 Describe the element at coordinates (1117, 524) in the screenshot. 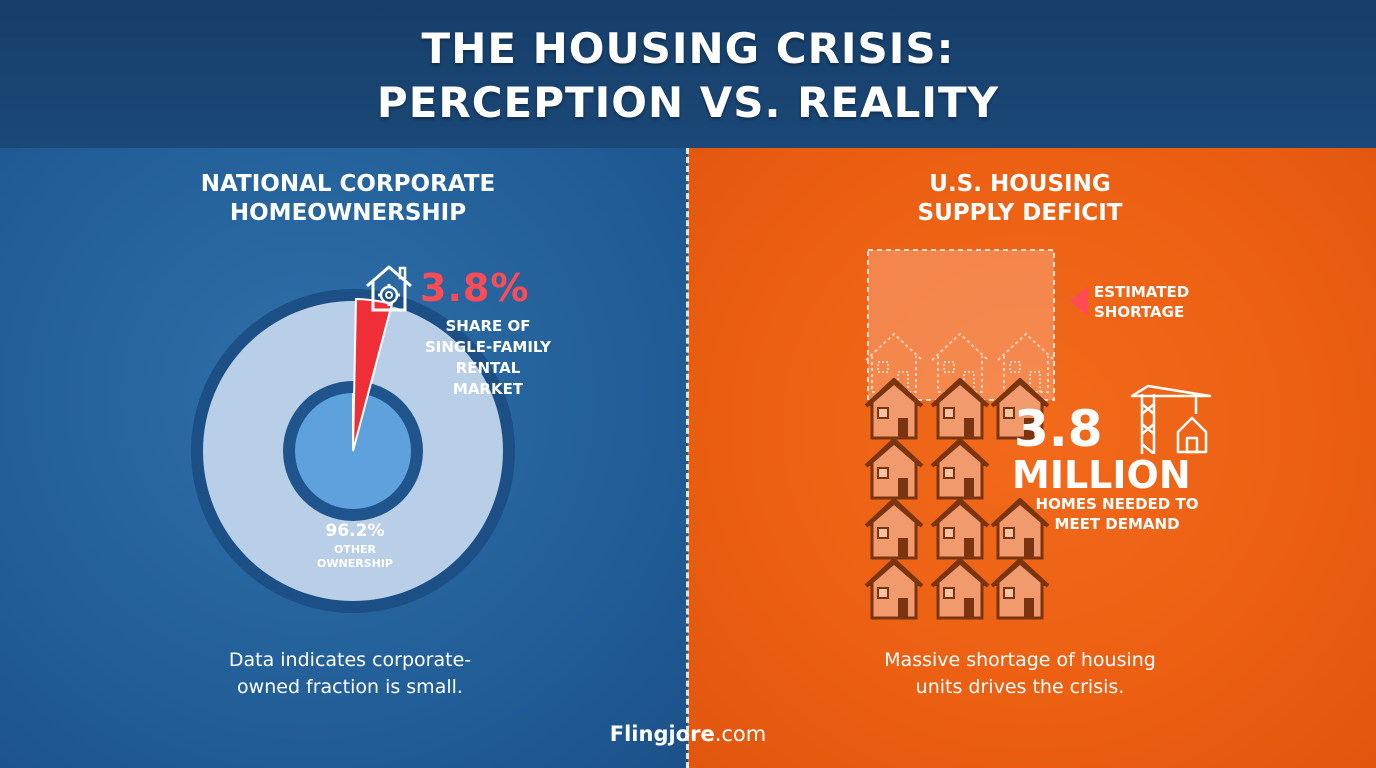

I see `needed-label-line: MEET DEMAND` at that location.